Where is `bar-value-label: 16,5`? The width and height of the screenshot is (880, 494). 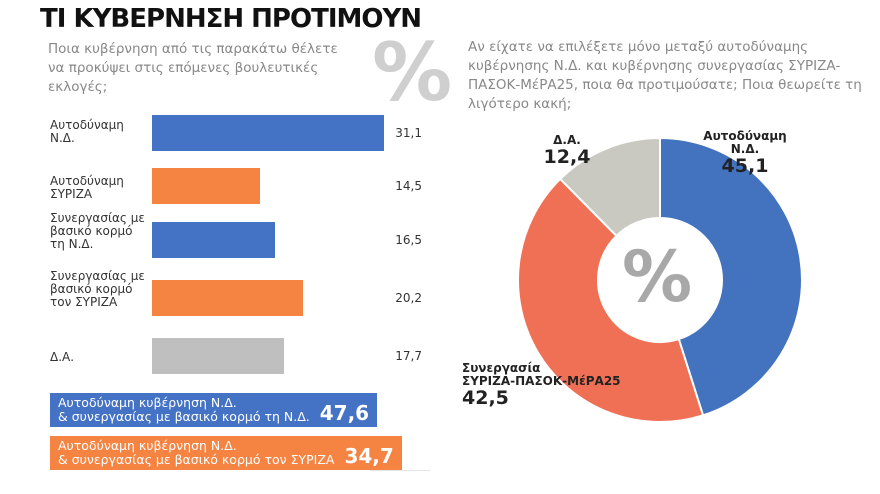
bar-value-label: 16,5 is located at coordinates (408, 240).